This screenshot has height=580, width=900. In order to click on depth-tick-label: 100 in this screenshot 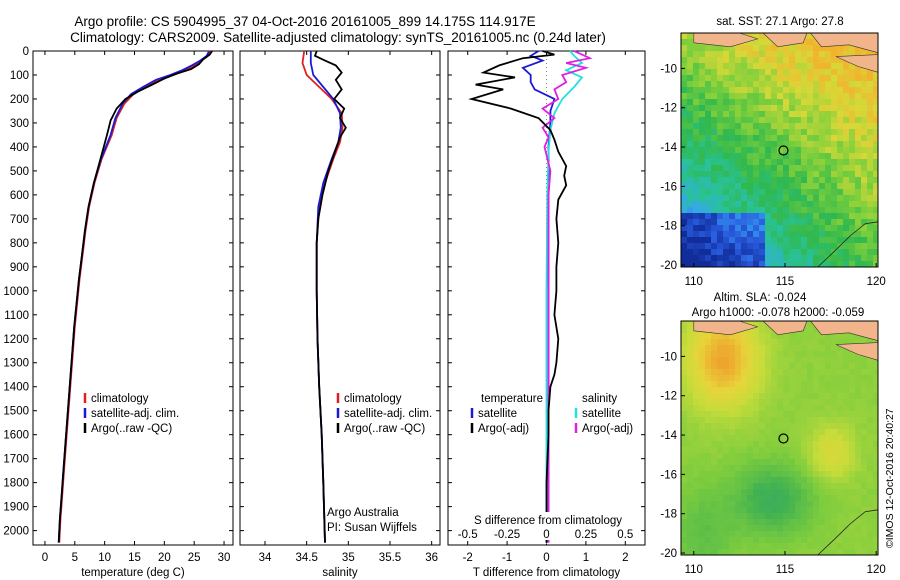, I will do `click(19, 76)`.